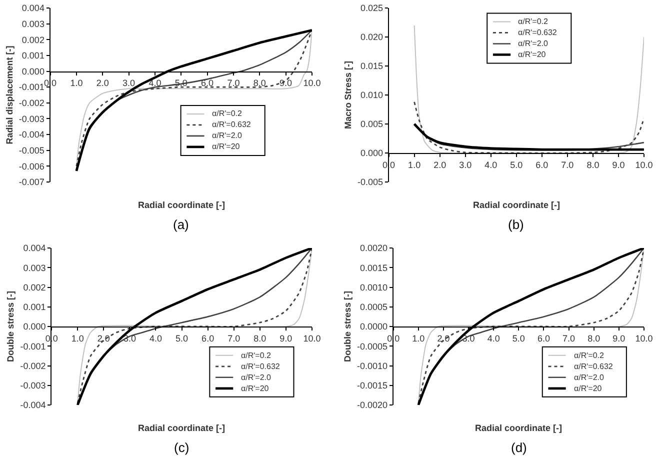 The image size is (666, 464). Describe the element at coordinates (182, 447) in the screenshot. I see `text: (c)` at that location.